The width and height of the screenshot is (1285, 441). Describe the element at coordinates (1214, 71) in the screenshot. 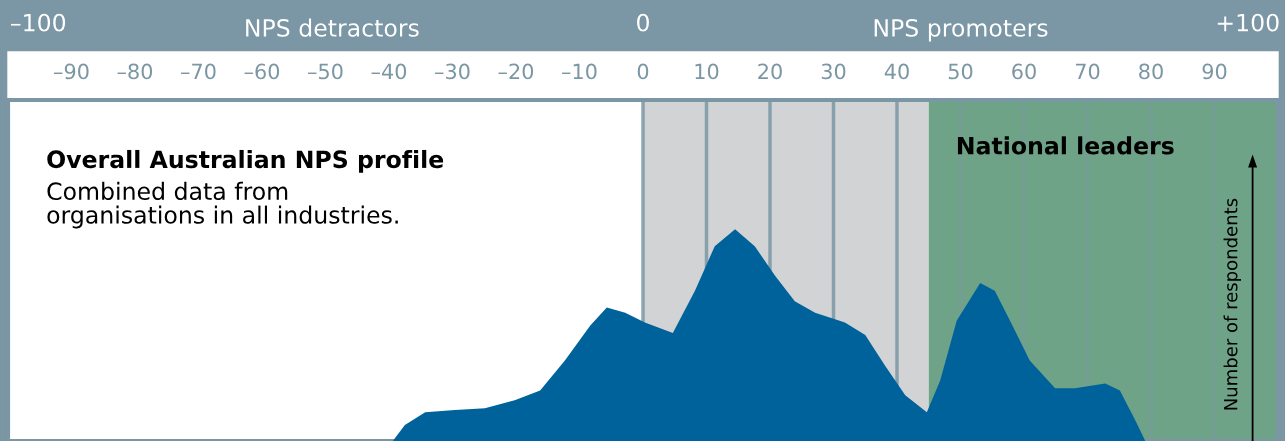

I see `x-tick-label: 90` at that location.